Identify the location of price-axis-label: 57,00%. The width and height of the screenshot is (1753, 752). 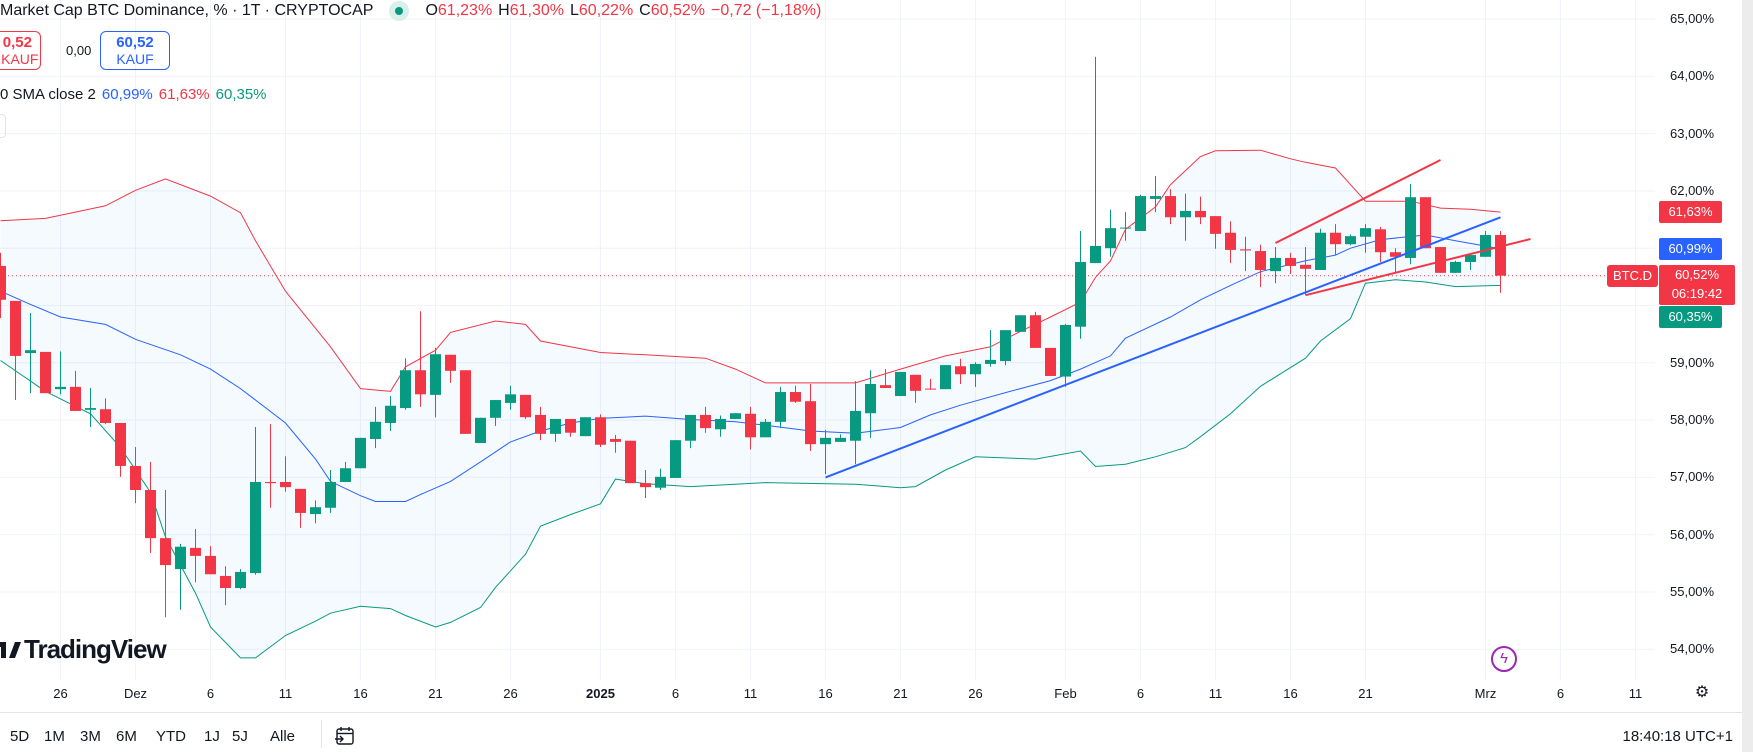
(1692, 477).